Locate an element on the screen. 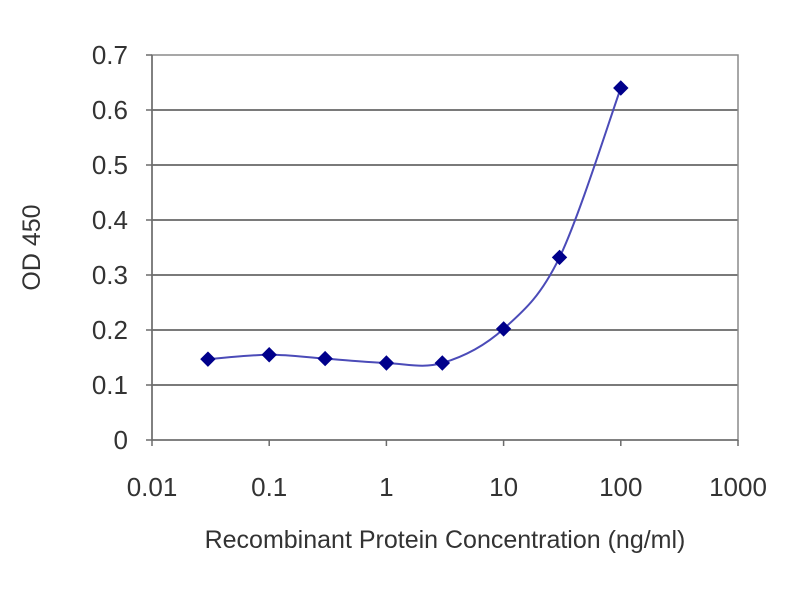  x-tick-label: 100 is located at coordinates (620, 487).